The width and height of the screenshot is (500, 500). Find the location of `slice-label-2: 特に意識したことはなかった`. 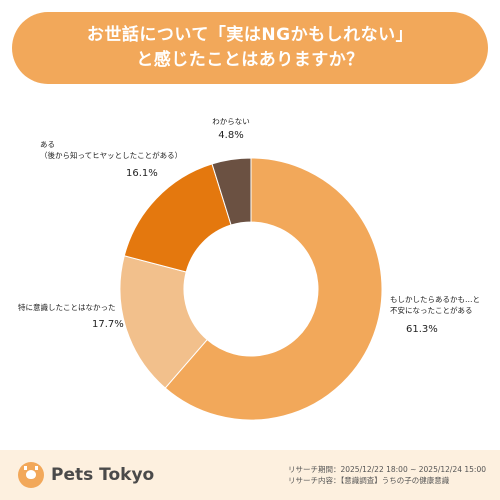

slice-label-2: 特に意識したことはなかった is located at coordinates (67, 307).